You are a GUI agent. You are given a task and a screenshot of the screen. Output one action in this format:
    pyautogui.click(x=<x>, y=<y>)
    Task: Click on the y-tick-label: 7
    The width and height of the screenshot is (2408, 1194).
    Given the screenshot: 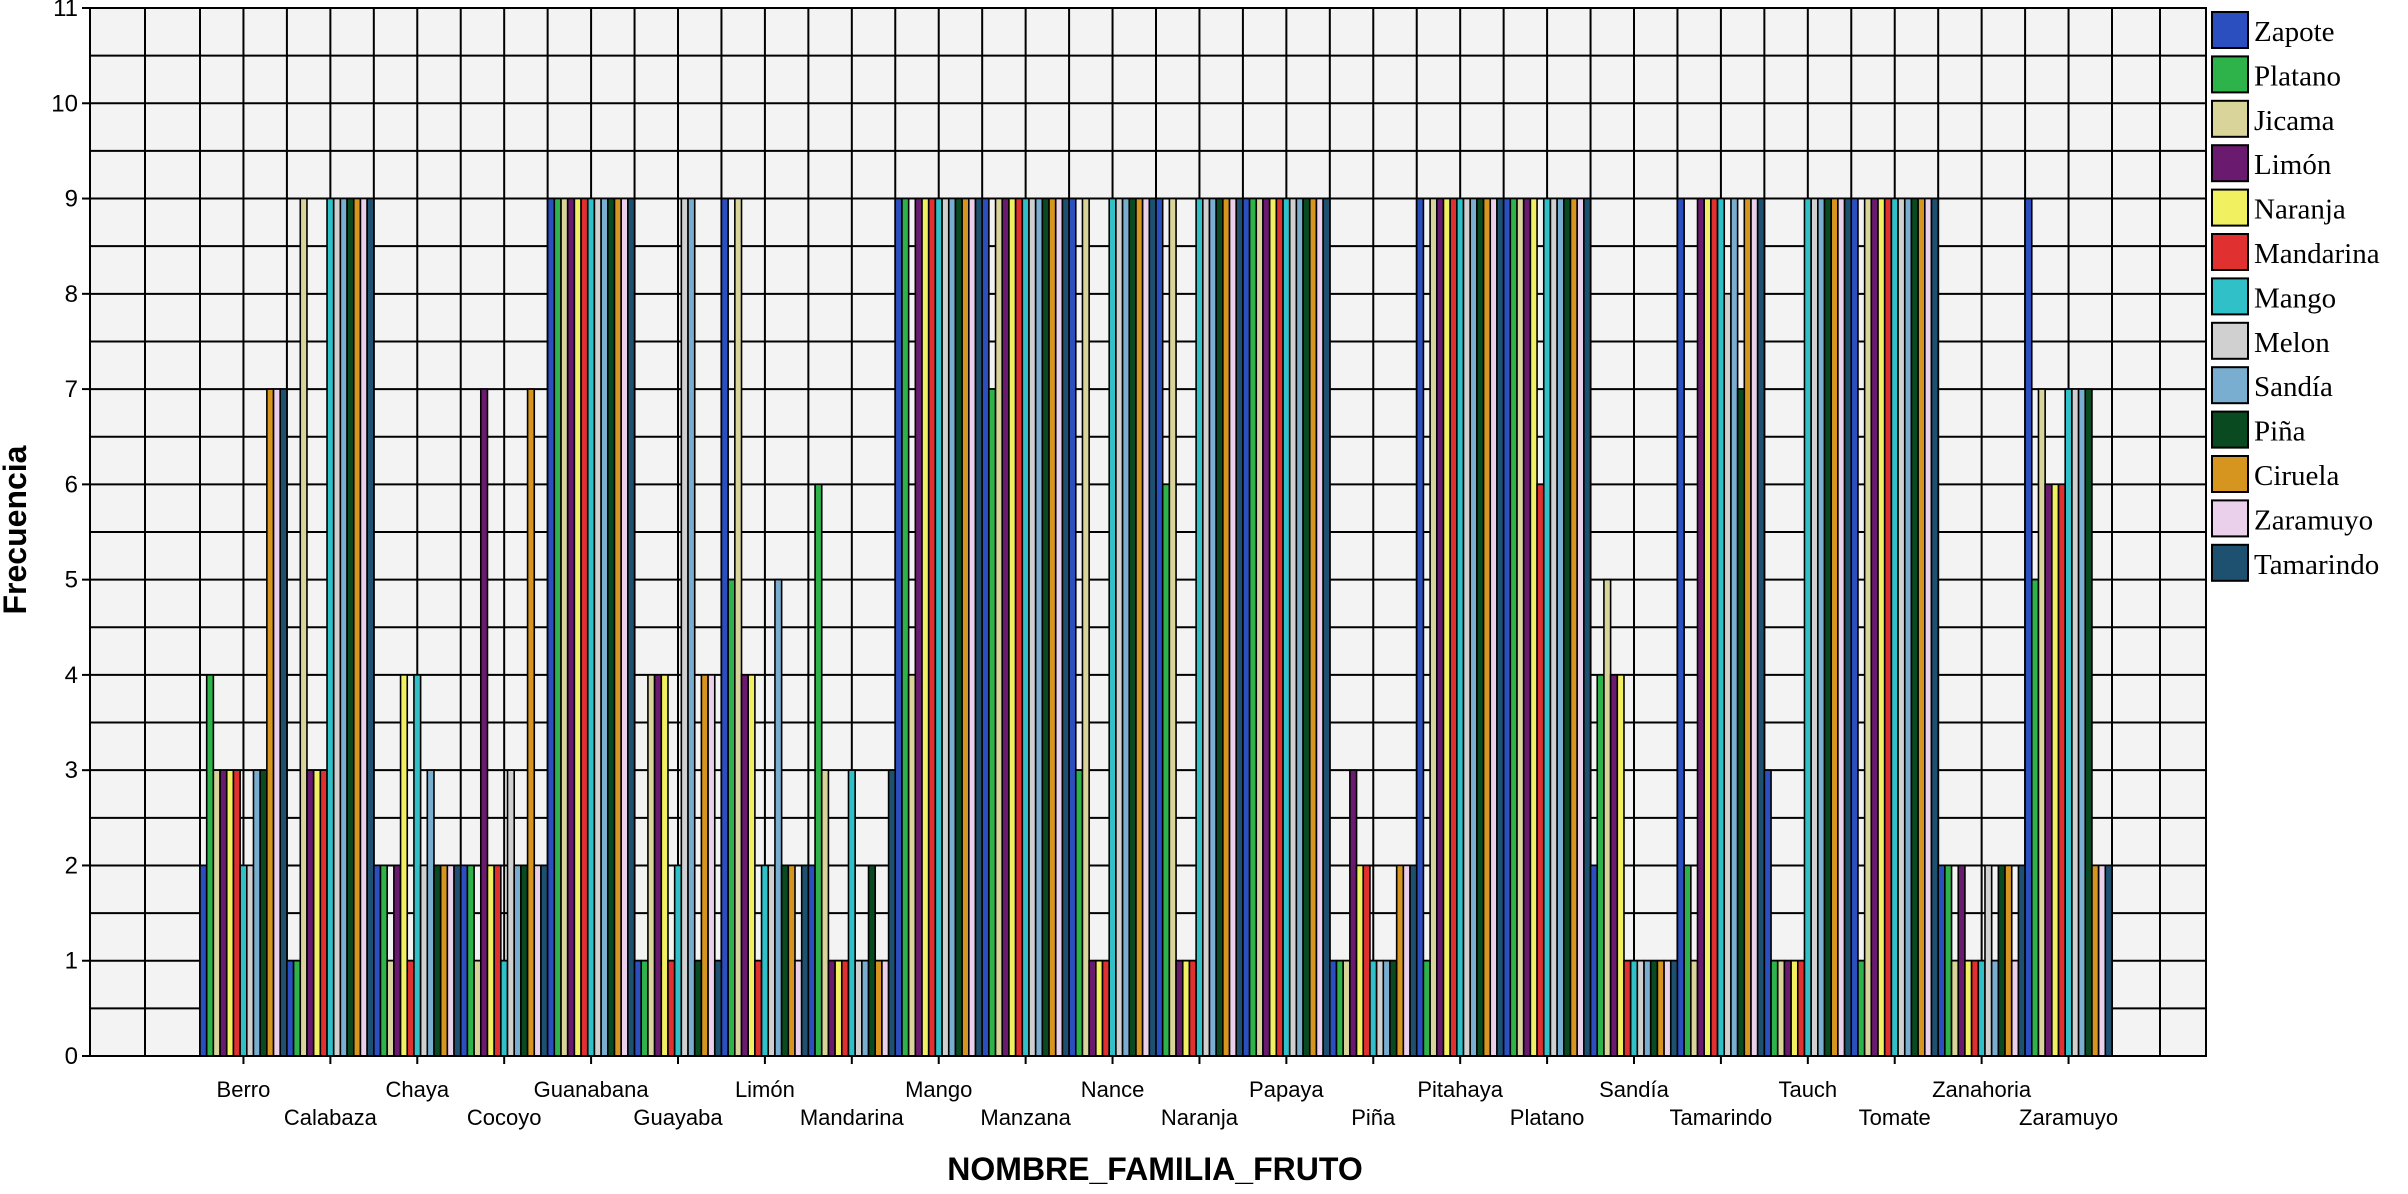 What is the action you would take?
    pyautogui.click(x=71, y=389)
    